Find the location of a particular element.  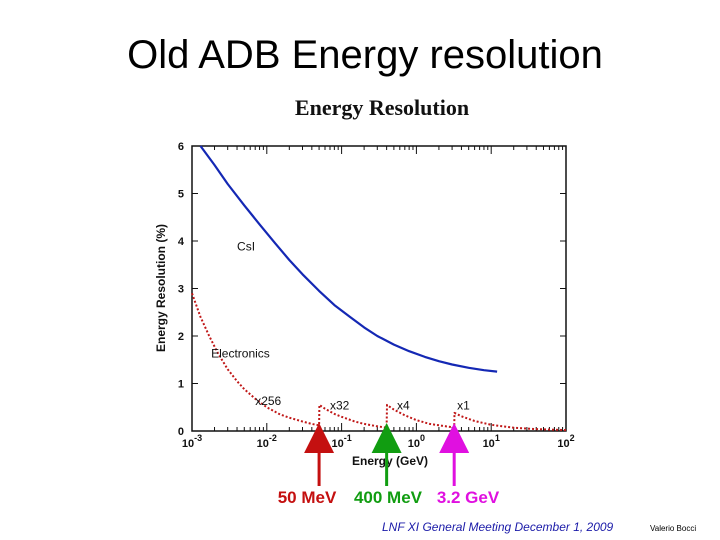

y-tick-label: 2 is located at coordinates (181, 337).